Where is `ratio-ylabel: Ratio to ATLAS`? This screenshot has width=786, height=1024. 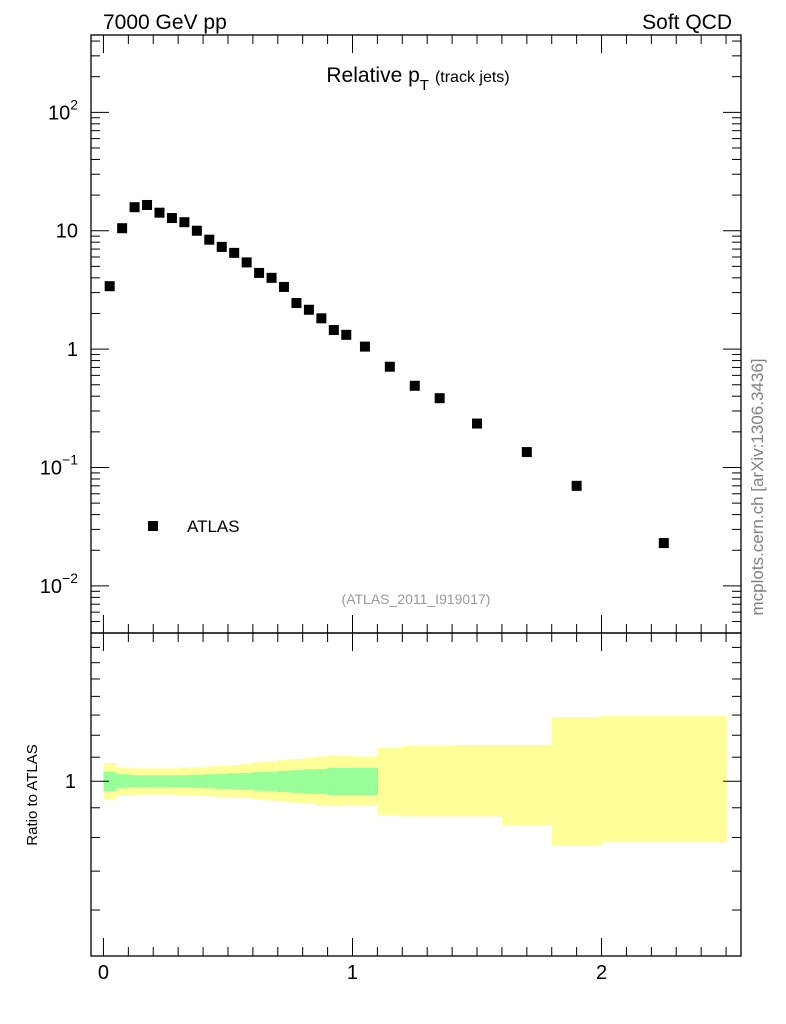 ratio-ylabel: Ratio to ATLAS is located at coordinates (32, 794).